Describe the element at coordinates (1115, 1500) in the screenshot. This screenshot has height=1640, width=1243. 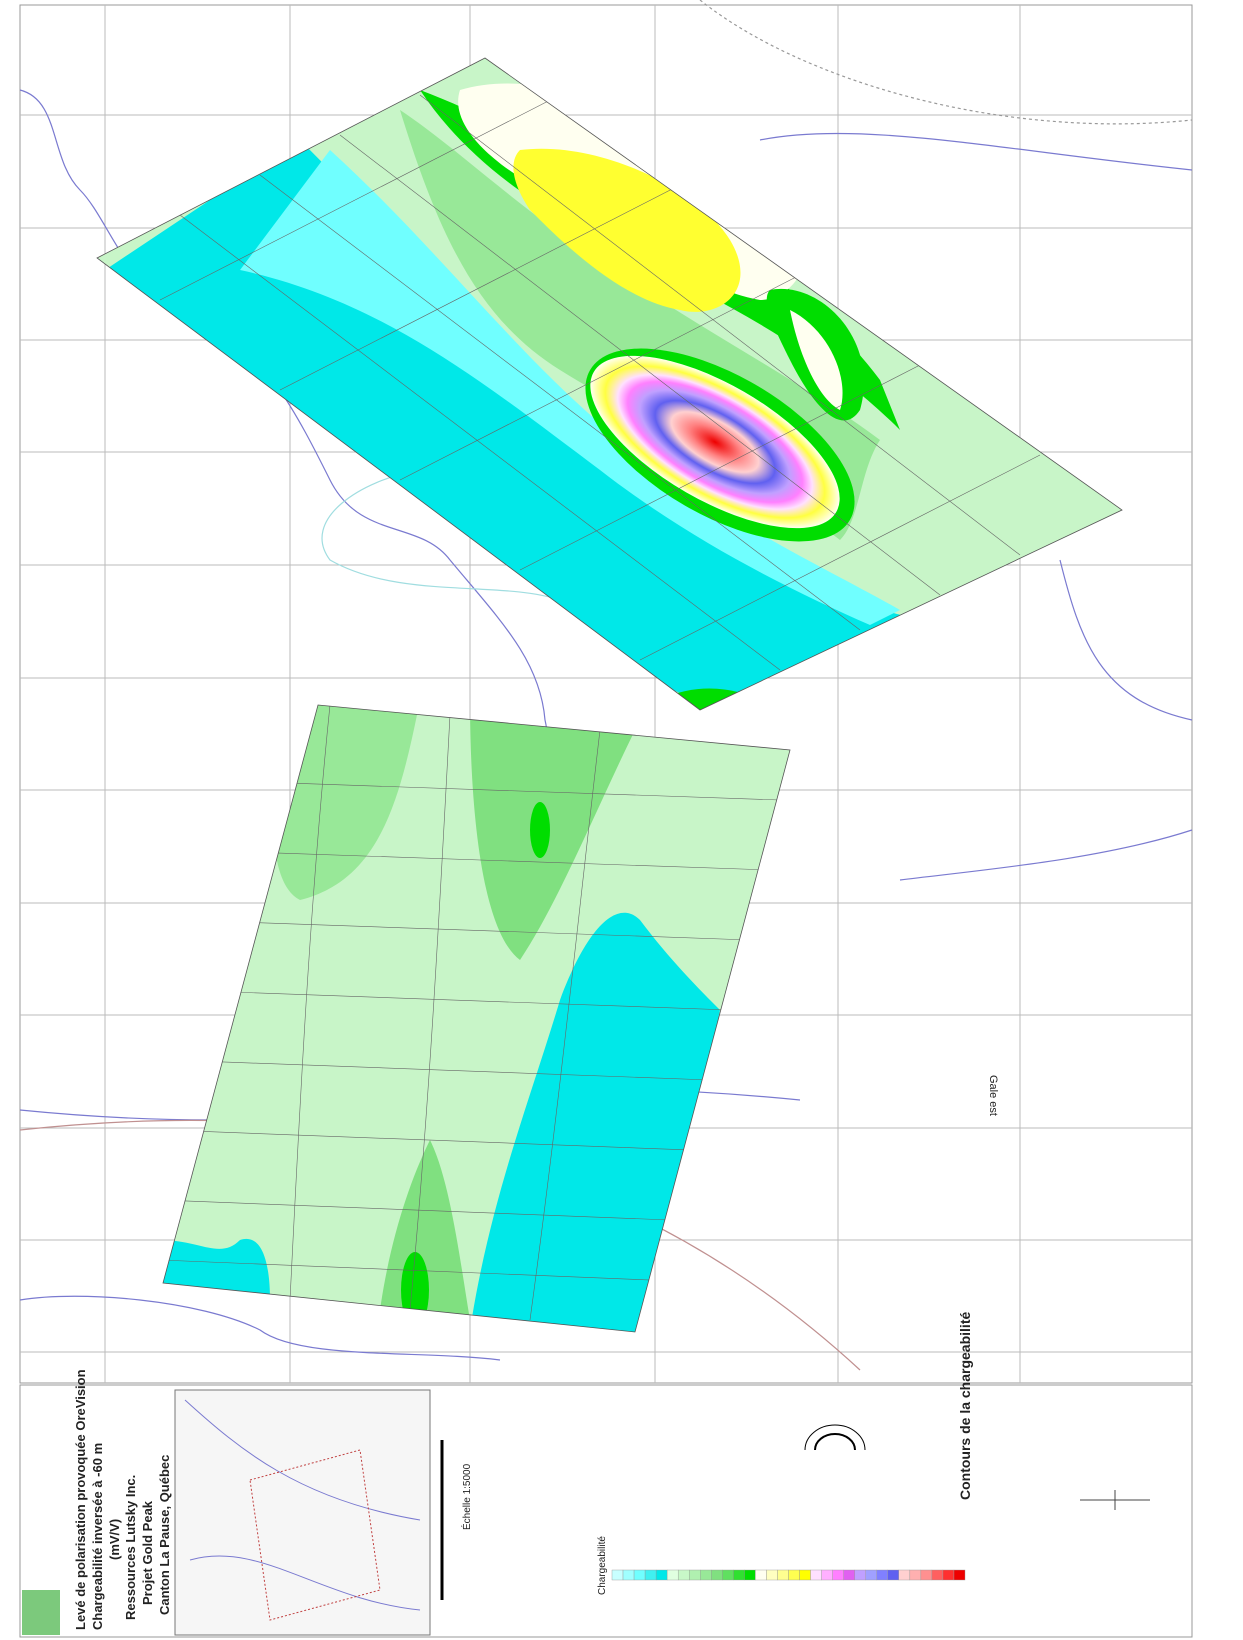
I see `north-arrow` at that location.